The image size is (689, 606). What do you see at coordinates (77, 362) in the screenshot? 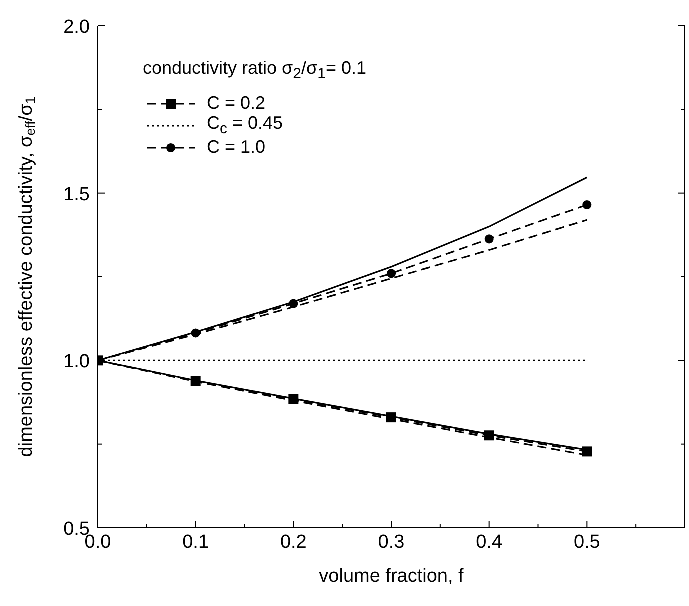
I see `y-tick-label: 1.0` at bounding box center [77, 362].